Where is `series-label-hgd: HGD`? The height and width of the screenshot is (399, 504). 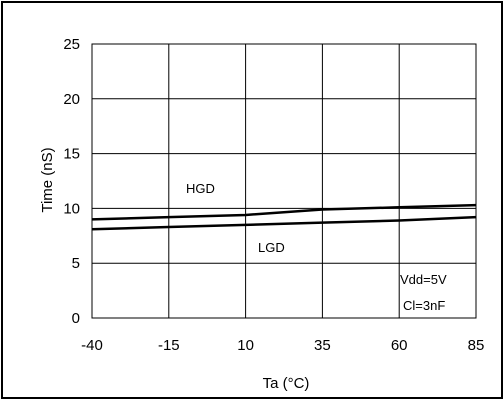
series-label-hgd: HGD is located at coordinates (200, 188).